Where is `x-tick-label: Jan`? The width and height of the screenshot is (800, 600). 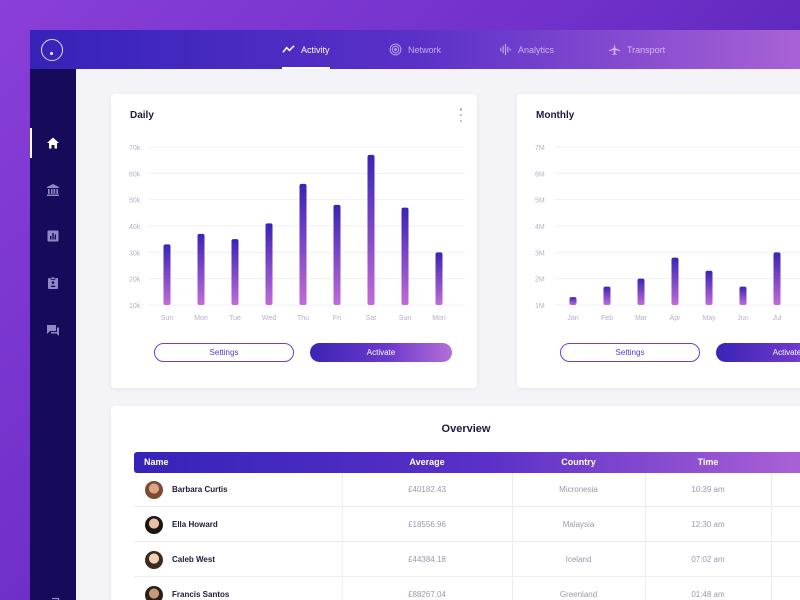 x-tick-label: Jan is located at coordinates (572, 318).